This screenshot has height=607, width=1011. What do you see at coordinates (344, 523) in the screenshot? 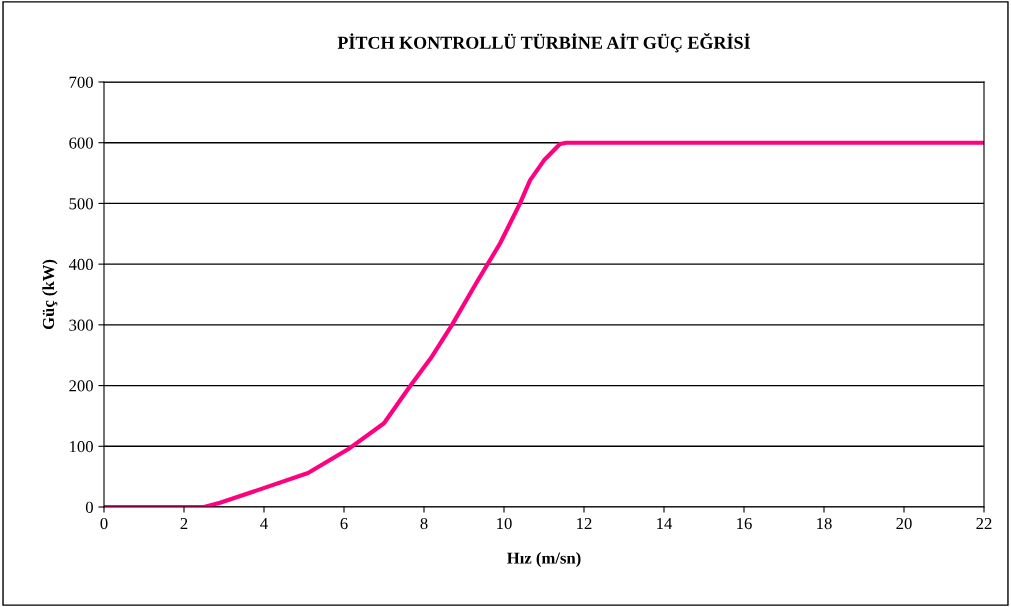
I see `x-tick-label: 6` at bounding box center [344, 523].